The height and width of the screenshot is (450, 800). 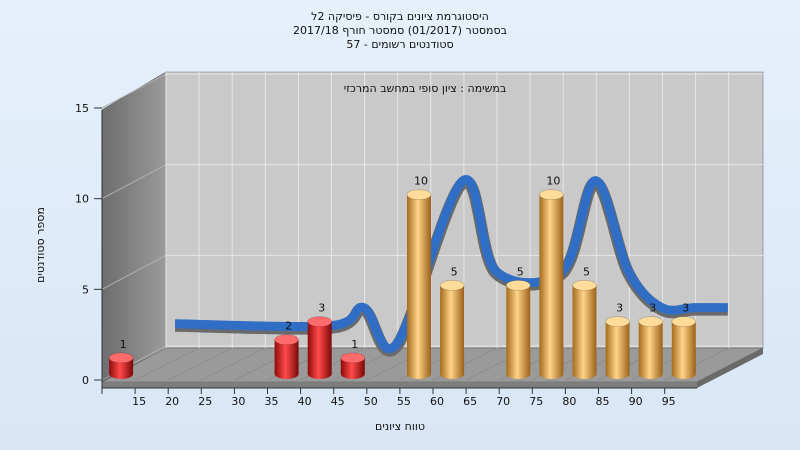 What do you see at coordinates (272, 401) in the screenshot?
I see `x-tick-label: 35` at bounding box center [272, 401].